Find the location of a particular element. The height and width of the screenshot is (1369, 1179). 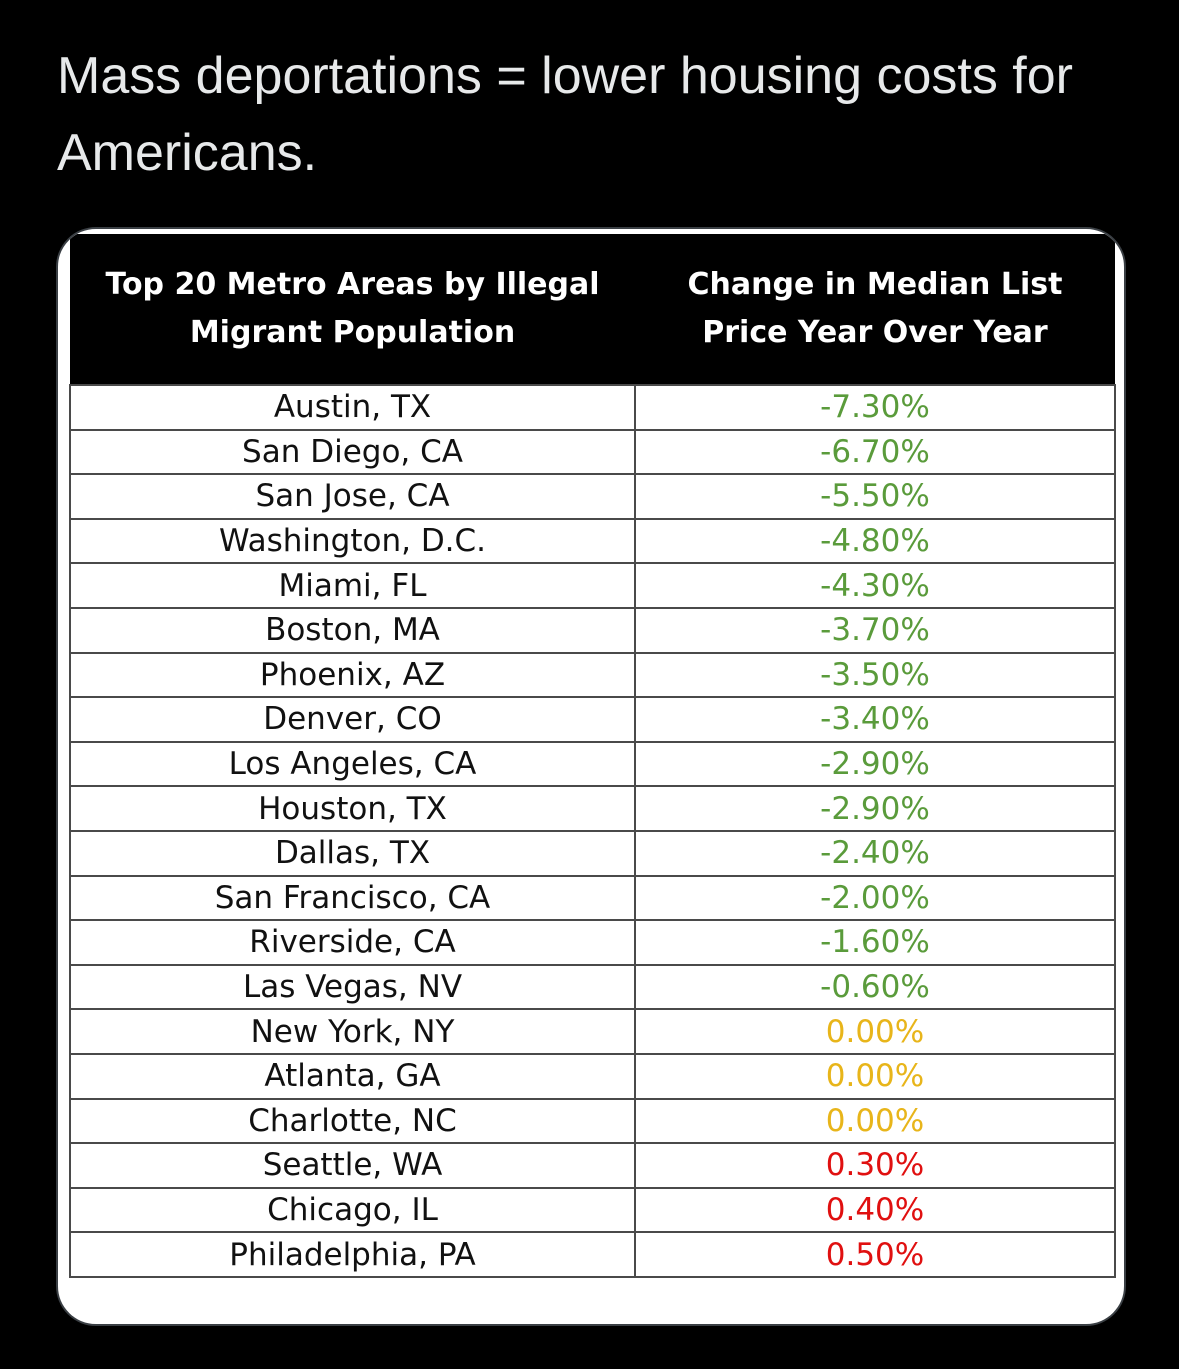

table-row: New York, NY 0.00% is located at coordinates (592, 1031).